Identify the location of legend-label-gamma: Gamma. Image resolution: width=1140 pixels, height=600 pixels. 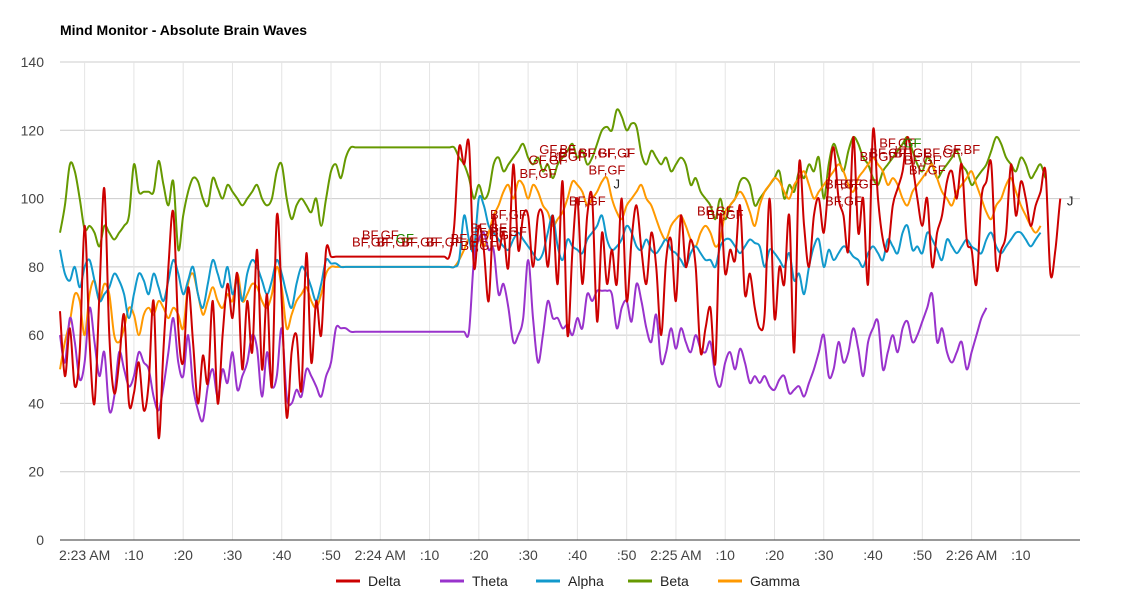
(775, 581).